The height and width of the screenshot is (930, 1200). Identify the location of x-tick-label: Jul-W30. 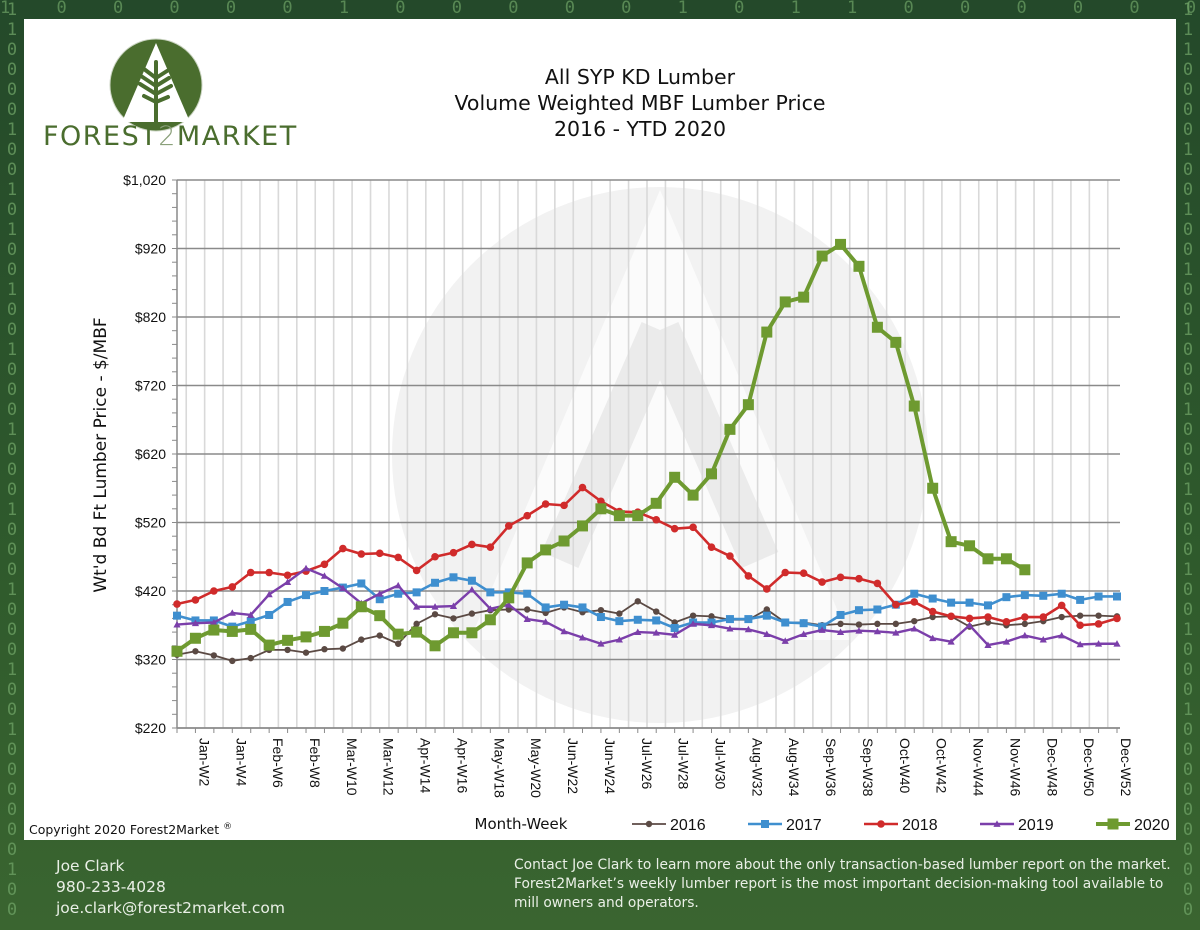
(721, 764).